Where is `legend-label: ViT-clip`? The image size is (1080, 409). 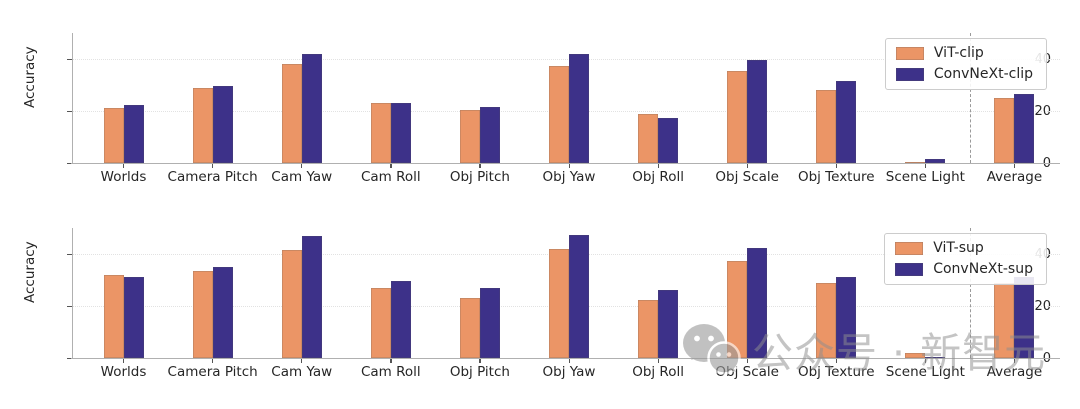
legend-label: ViT-clip is located at coordinates (958, 53).